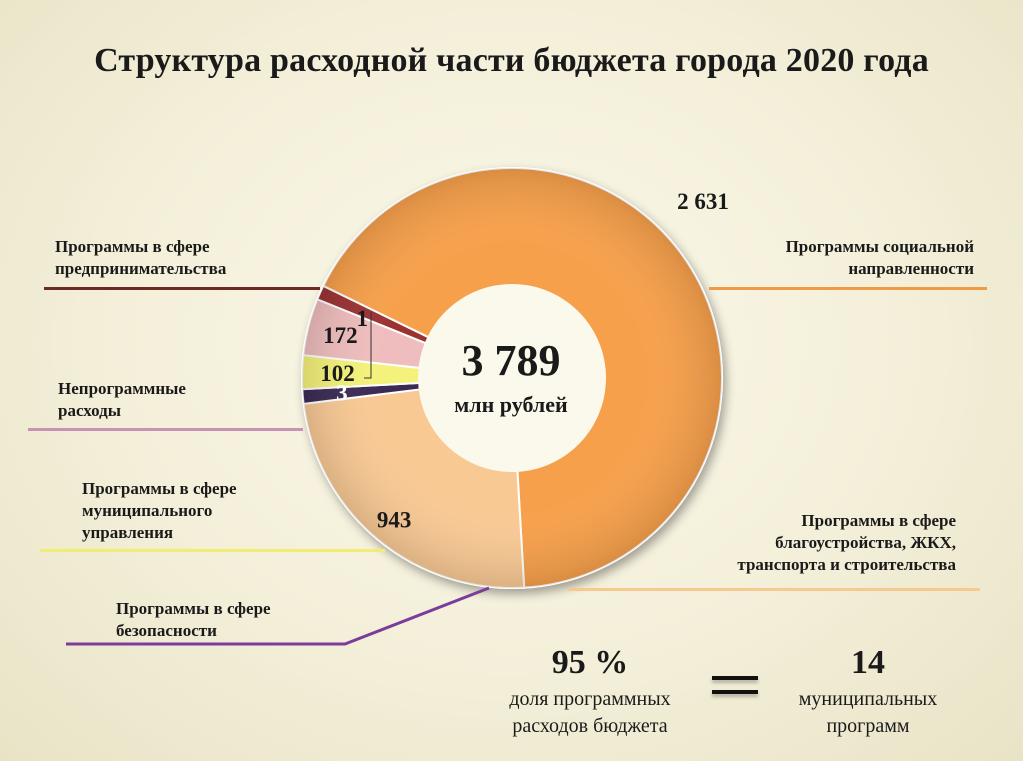  What do you see at coordinates (703, 201) in the screenshot?
I see `slice-value-label: 2 631` at bounding box center [703, 201].